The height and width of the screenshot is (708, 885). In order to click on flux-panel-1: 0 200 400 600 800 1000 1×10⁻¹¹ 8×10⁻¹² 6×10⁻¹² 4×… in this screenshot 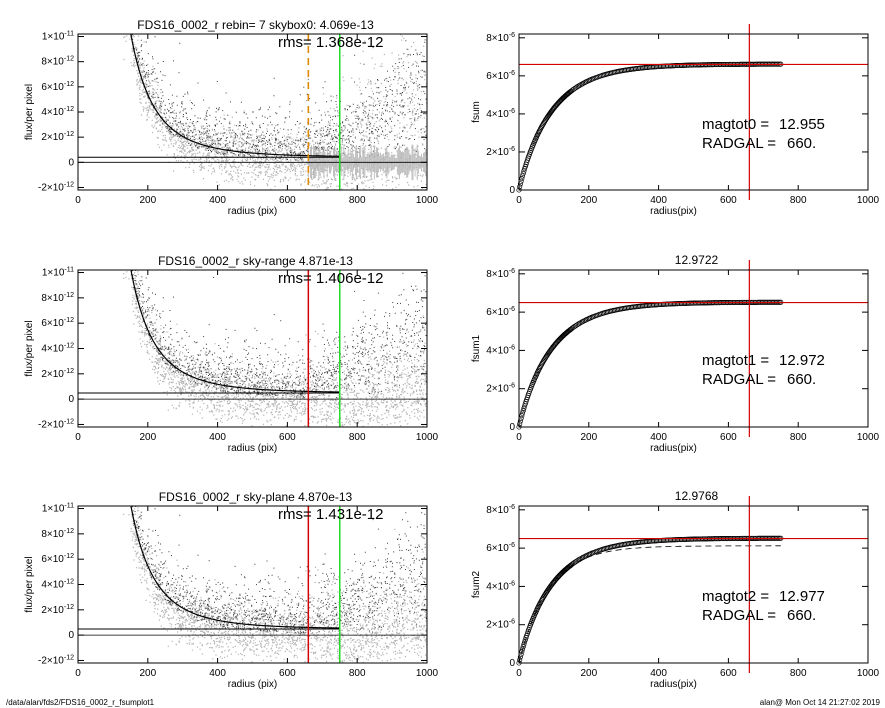, I will do `click(231, 117)`.